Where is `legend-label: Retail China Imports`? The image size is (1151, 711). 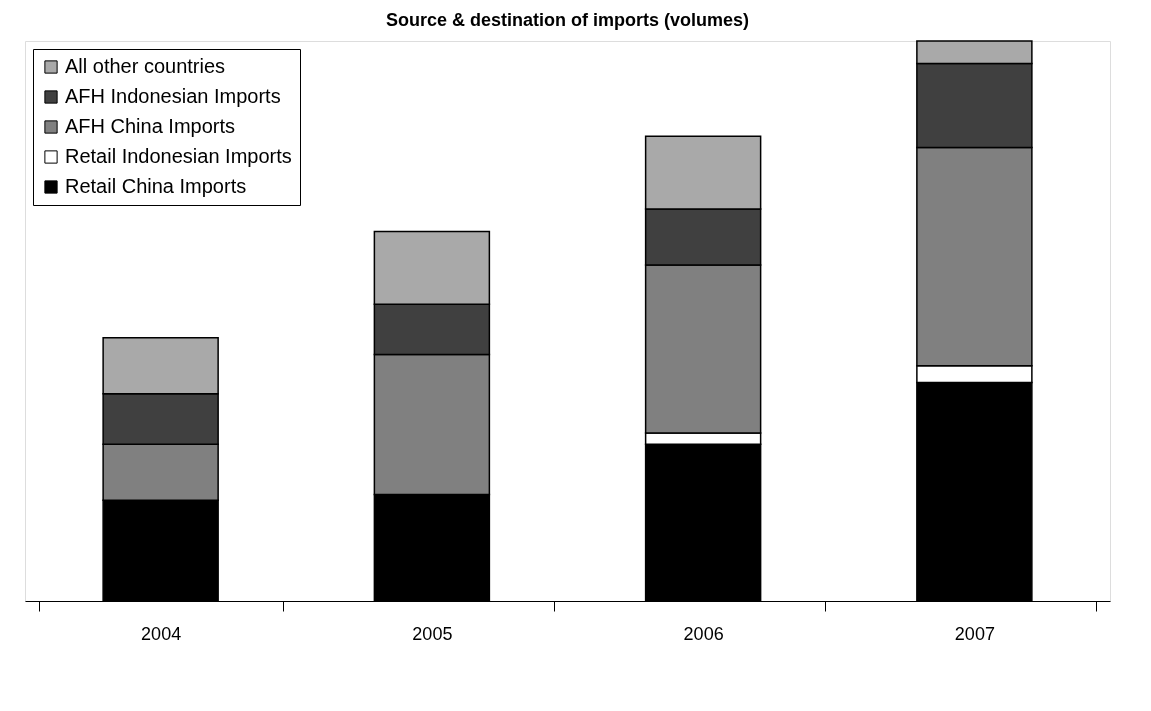
legend-label: Retail China Imports is located at coordinates (156, 186).